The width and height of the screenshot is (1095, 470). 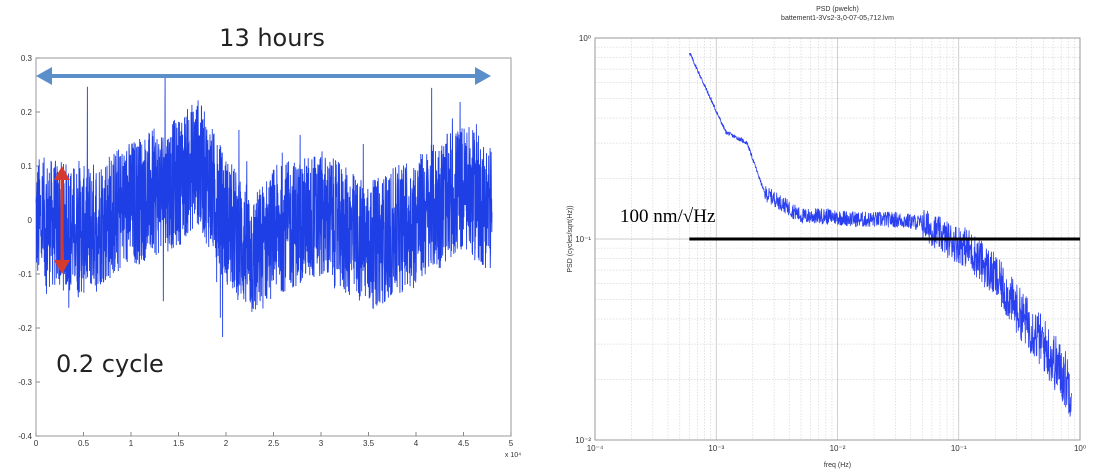 I want to click on right-xlabel: freq (Hz), so click(x=837, y=465).